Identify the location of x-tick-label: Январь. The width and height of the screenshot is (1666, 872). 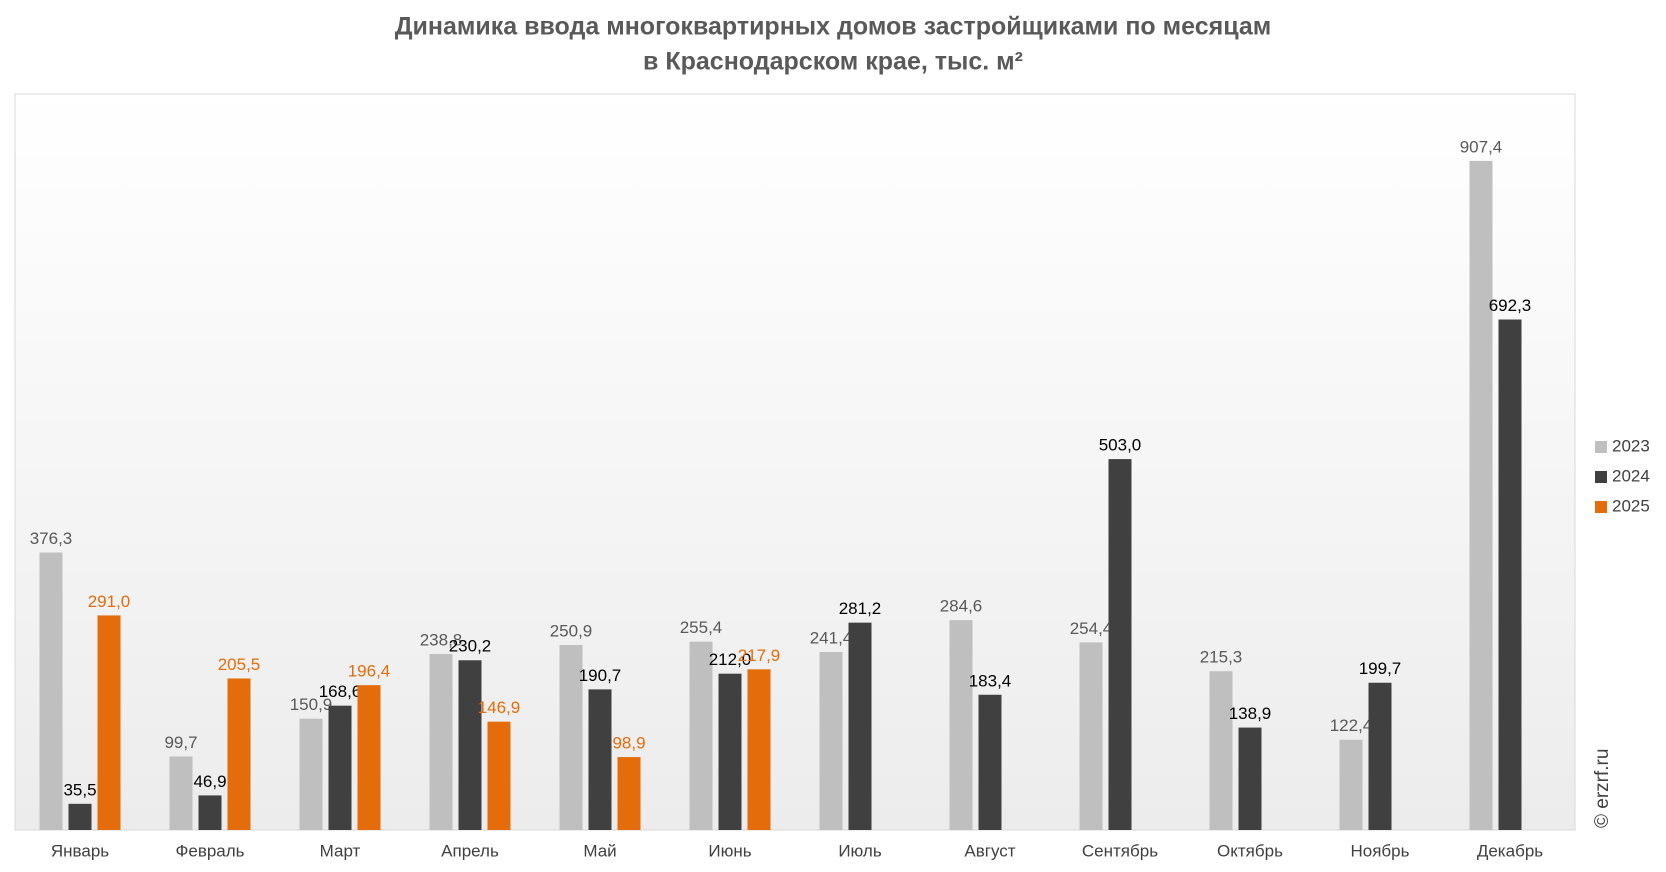
(80, 850).